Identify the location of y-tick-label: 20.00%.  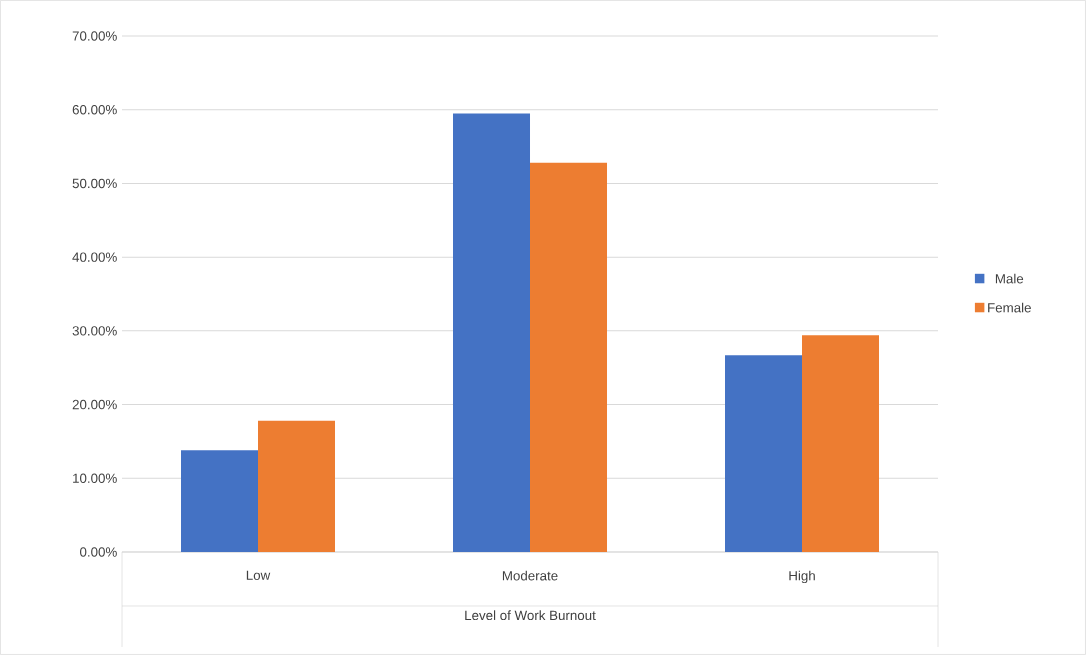
(94, 404).